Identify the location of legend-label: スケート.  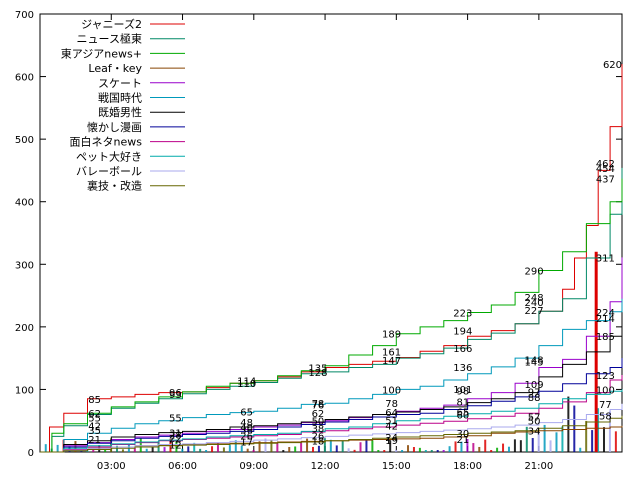
(120, 83).